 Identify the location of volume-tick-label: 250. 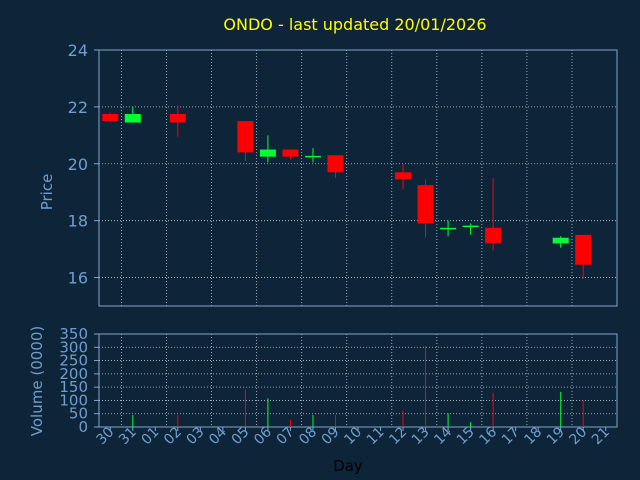
(73, 361).